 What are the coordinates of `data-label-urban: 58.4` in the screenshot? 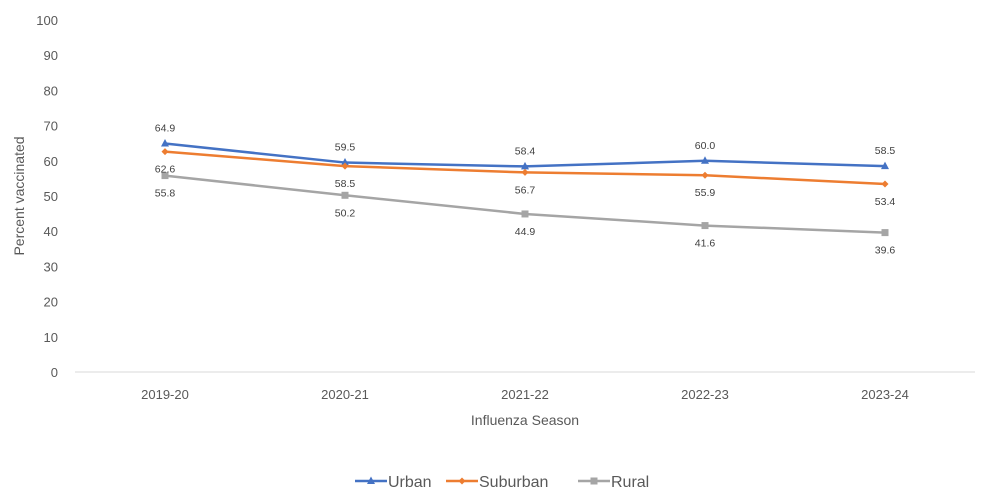 It's located at (525, 151).